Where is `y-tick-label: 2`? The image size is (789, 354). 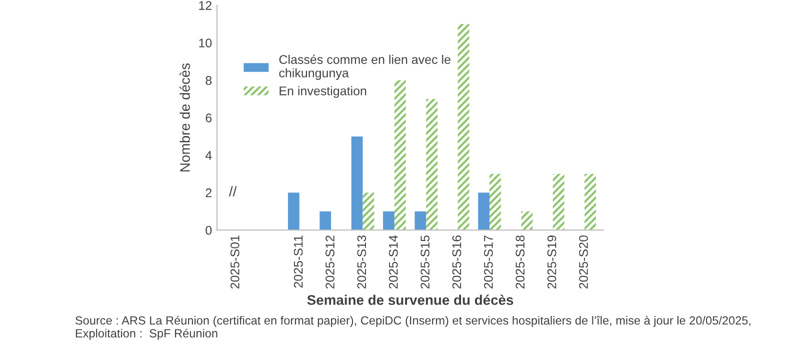 y-tick-label: 2 is located at coordinates (209, 193).